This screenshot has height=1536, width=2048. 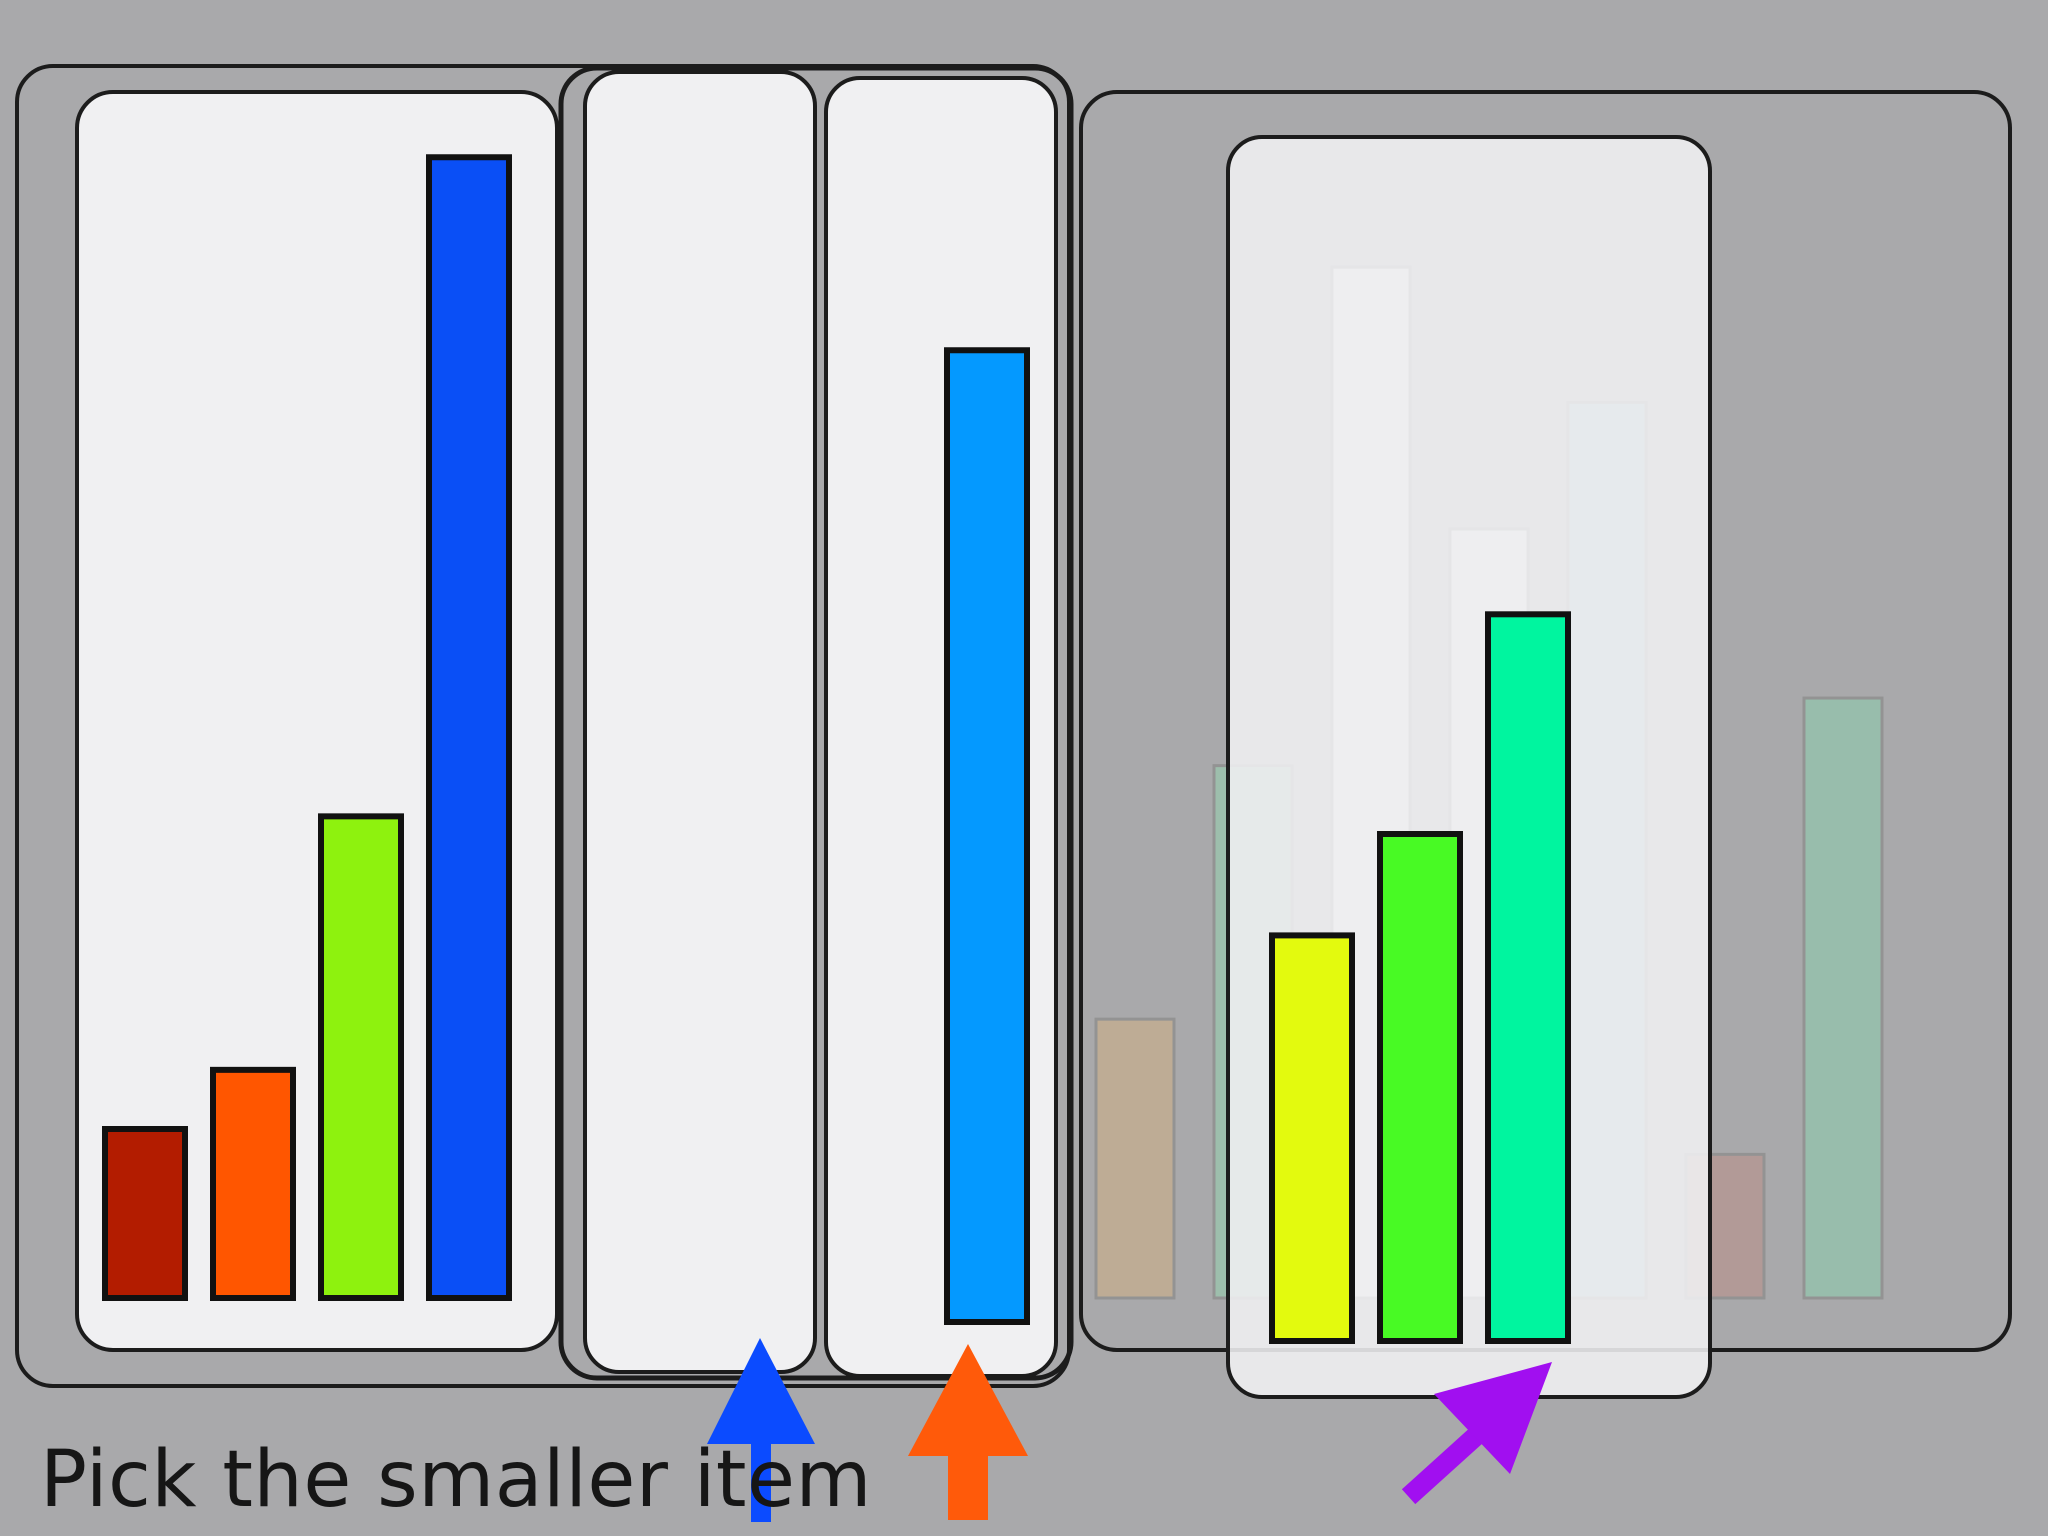 I want to click on orange-arrow-icon, so click(x=968, y=1432).